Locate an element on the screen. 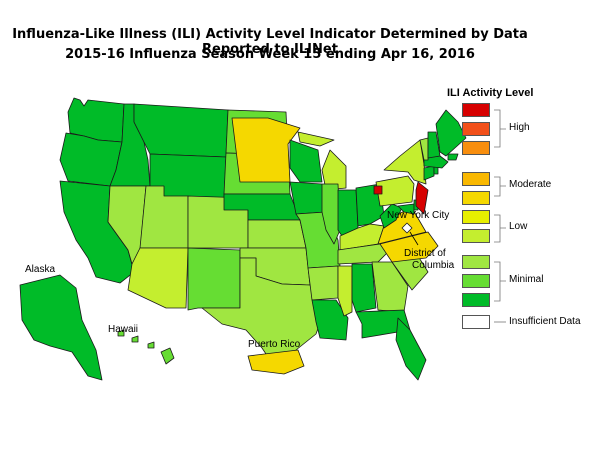  state-alabama is located at coordinates (364, 288).